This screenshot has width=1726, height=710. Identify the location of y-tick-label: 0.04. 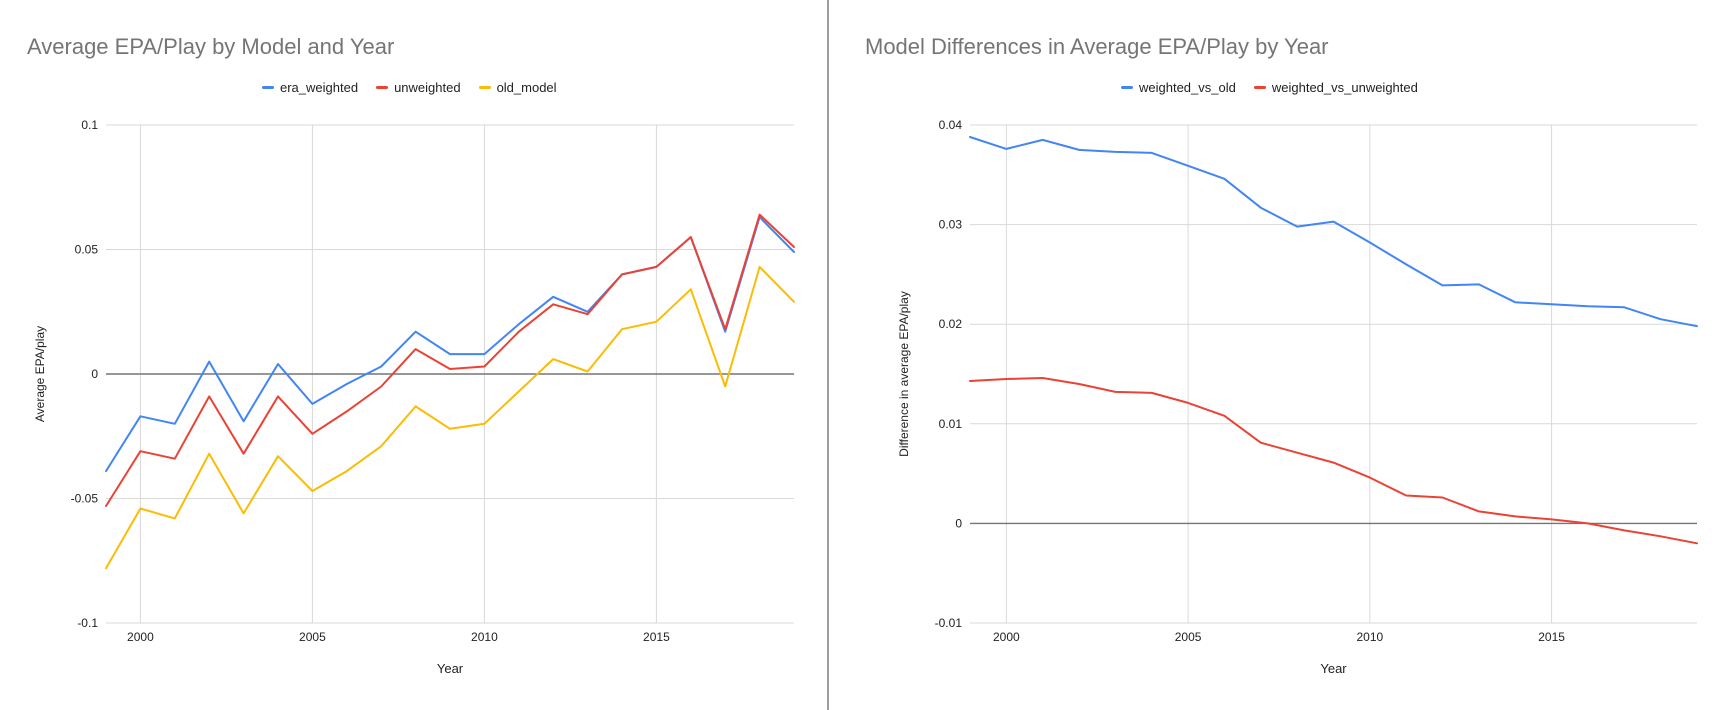
(951, 125).